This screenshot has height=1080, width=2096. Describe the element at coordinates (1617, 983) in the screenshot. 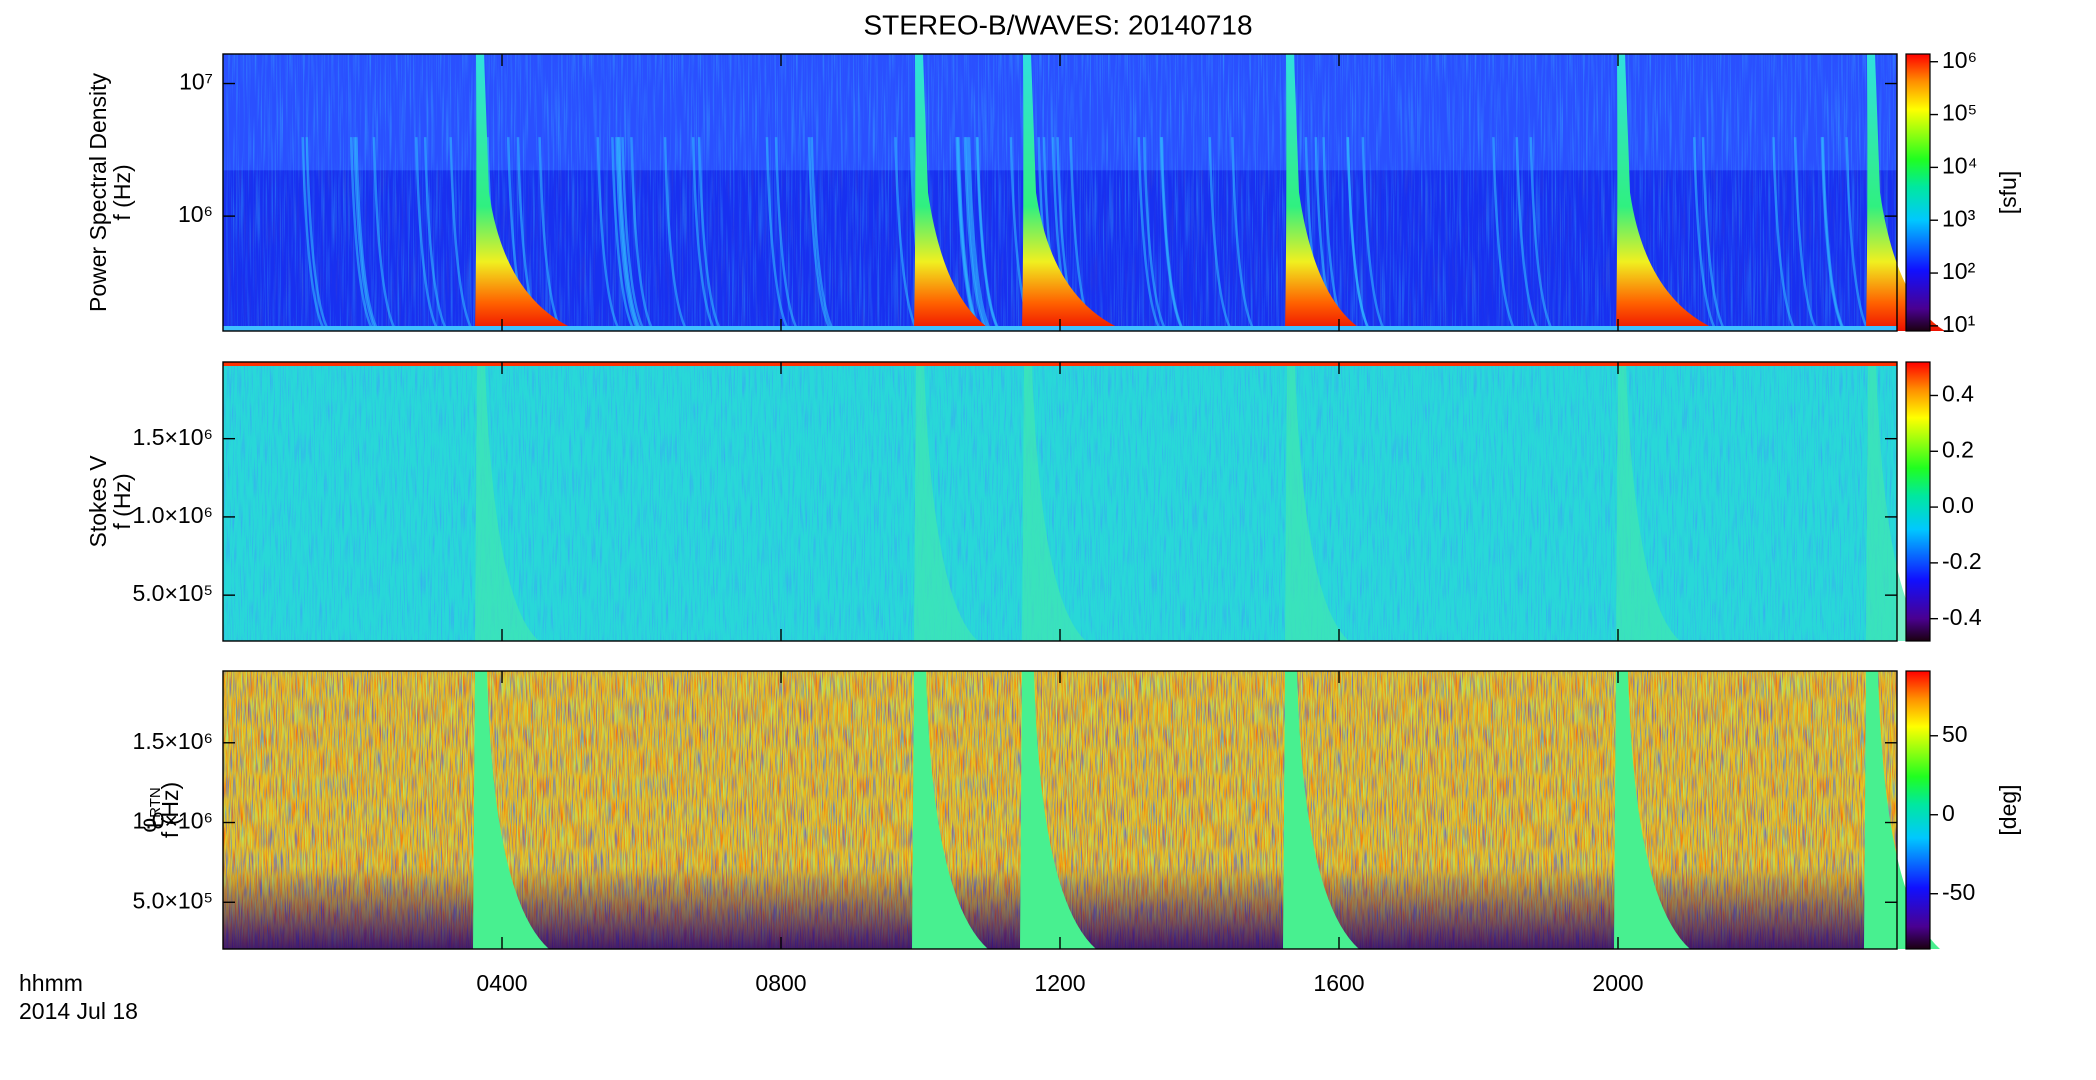

I see `x-tick-label: 2000` at that location.